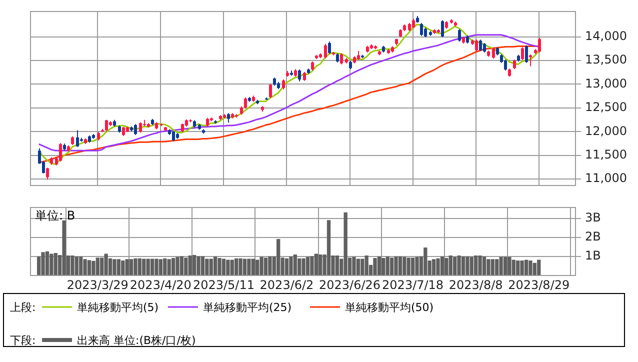  I want to click on y-tick-label: 3B, so click(593, 217).